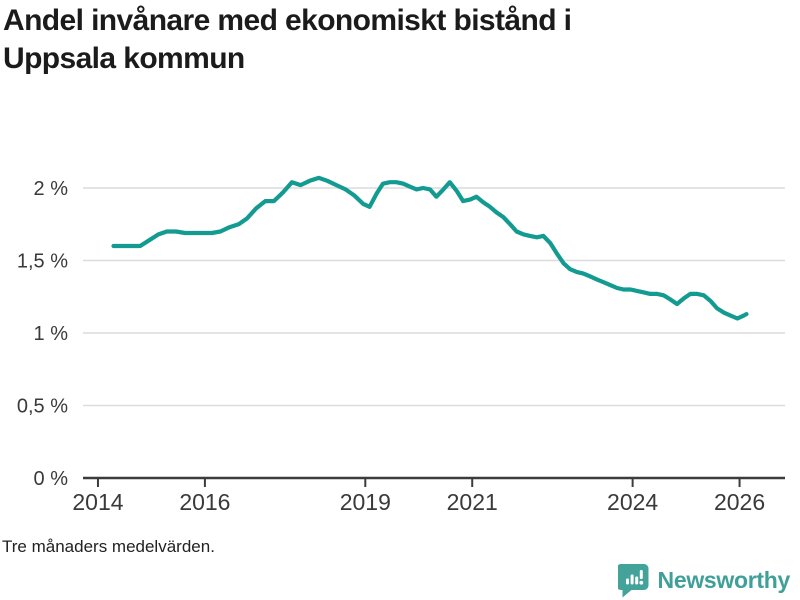 The image size is (800, 600). Describe the element at coordinates (287, 20) in the screenshot. I see `chart-title-line1: Andel invånare med ekonomiskt bistånd i` at that location.